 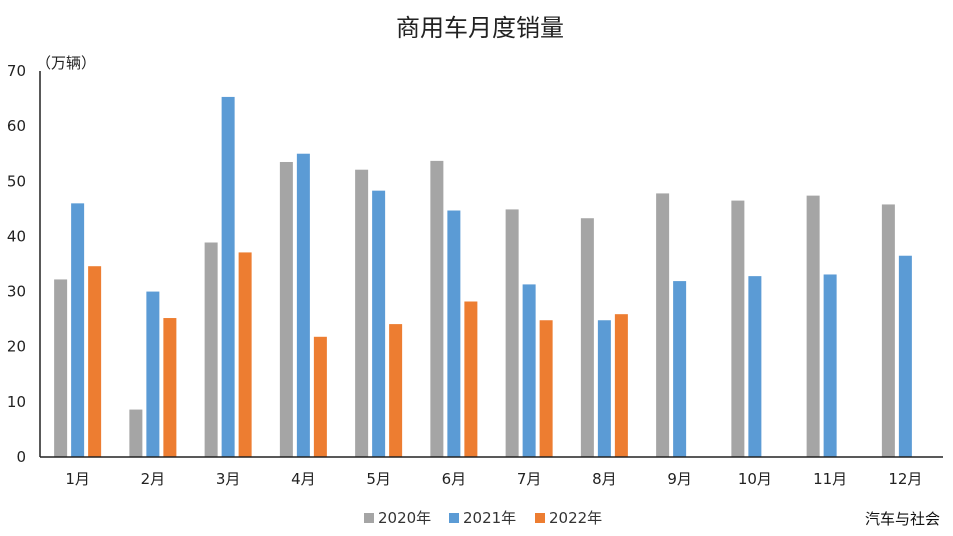 What do you see at coordinates (153, 479) in the screenshot?
I see `x-tick-label: 2月` at bounding box center [153, 479].